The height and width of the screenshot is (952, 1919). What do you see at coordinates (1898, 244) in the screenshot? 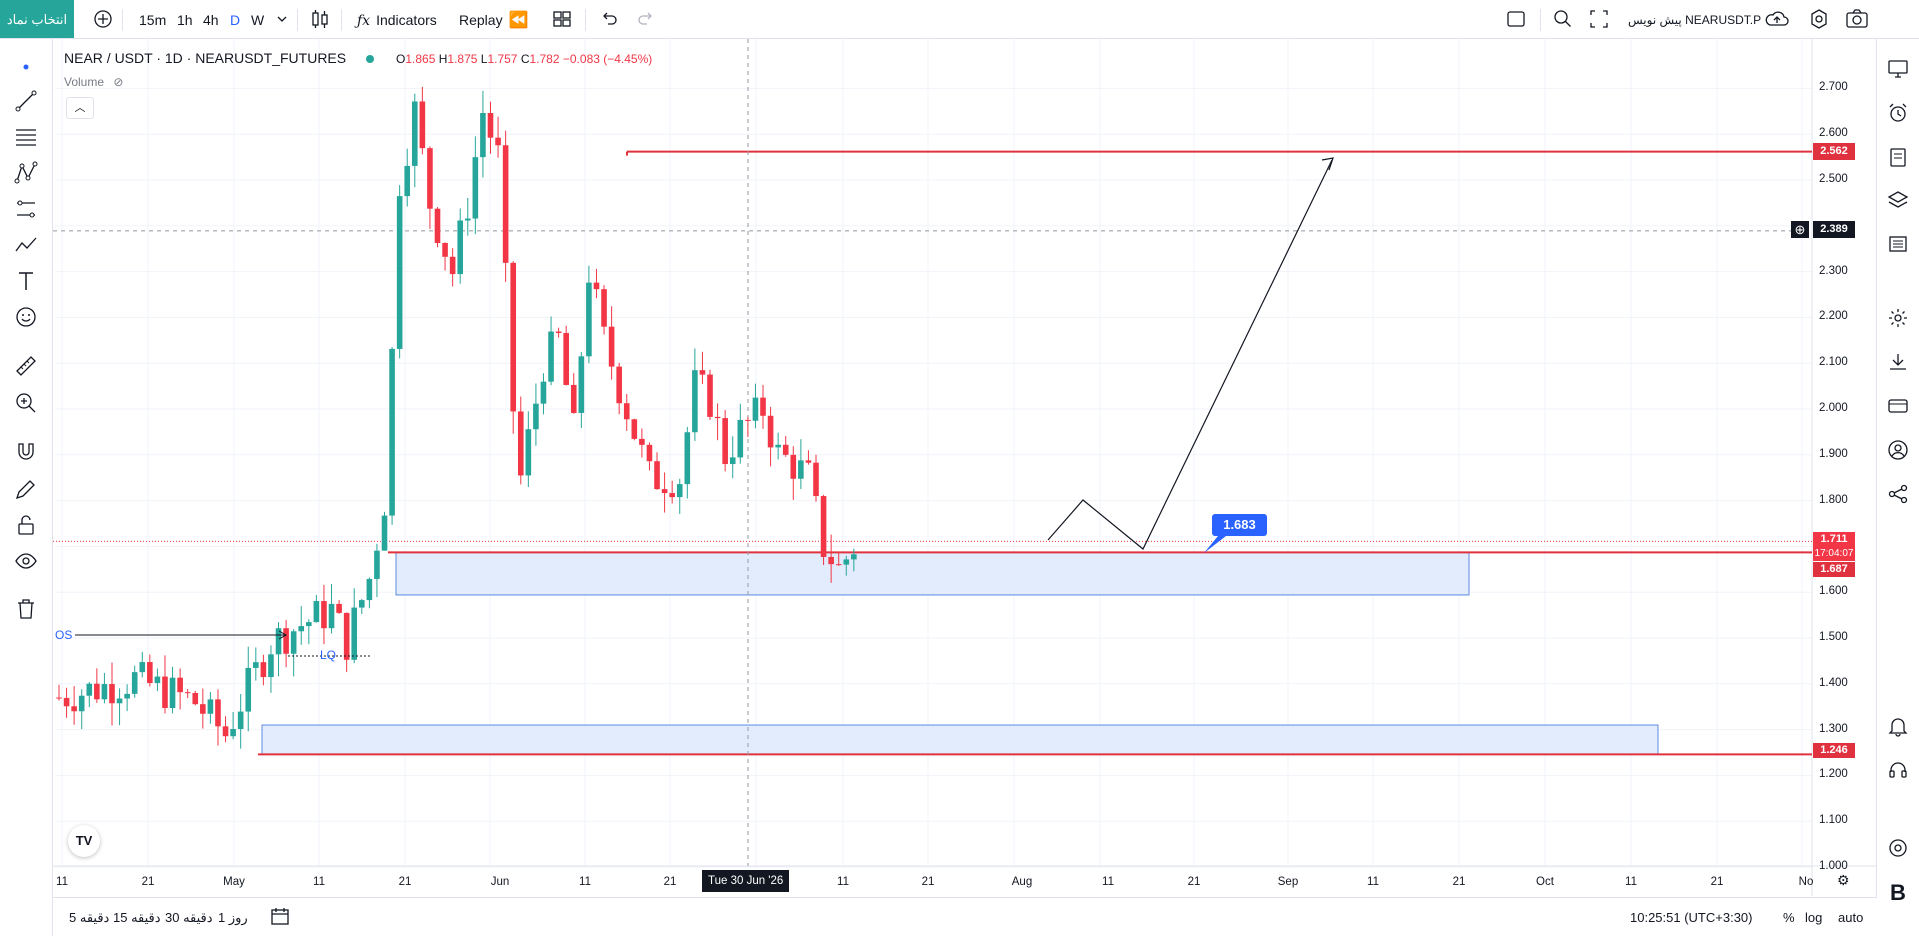
I see `object-tree-button` at bounding box center [1898, 244].